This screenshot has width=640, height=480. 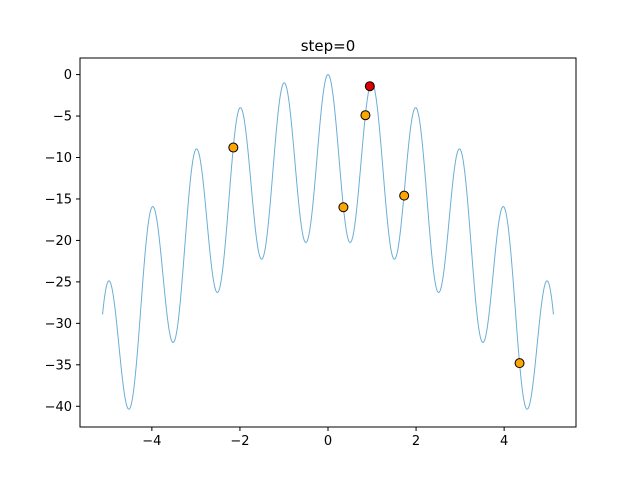 I want to click on y-tick-label: −5, so click(x=62, y=117).